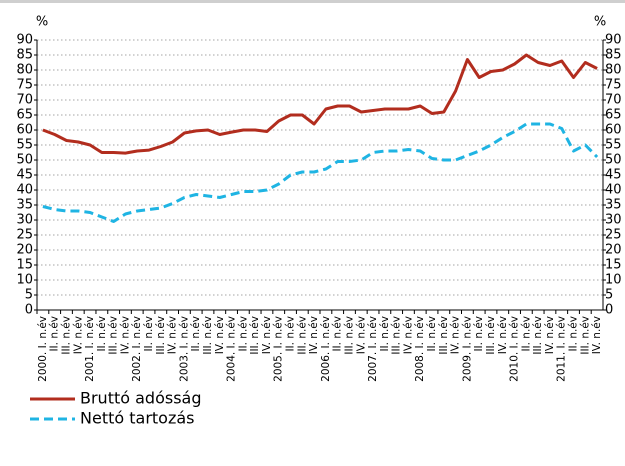  I want to click on x-tick-label: 2011. I. n.év, so click(562, 349).